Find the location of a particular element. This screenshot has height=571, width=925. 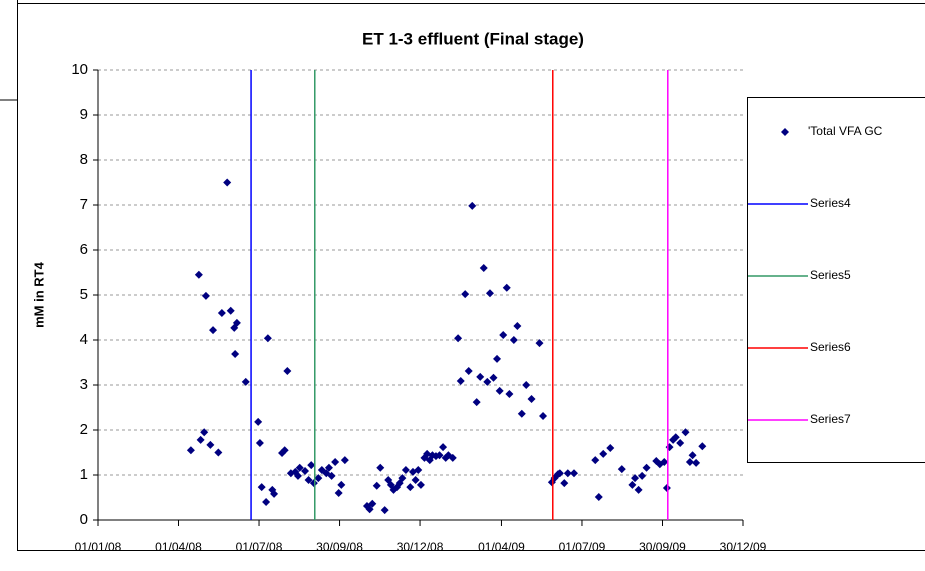

x-tick-label: 30/09/09 is located at coordinates (662, 547).